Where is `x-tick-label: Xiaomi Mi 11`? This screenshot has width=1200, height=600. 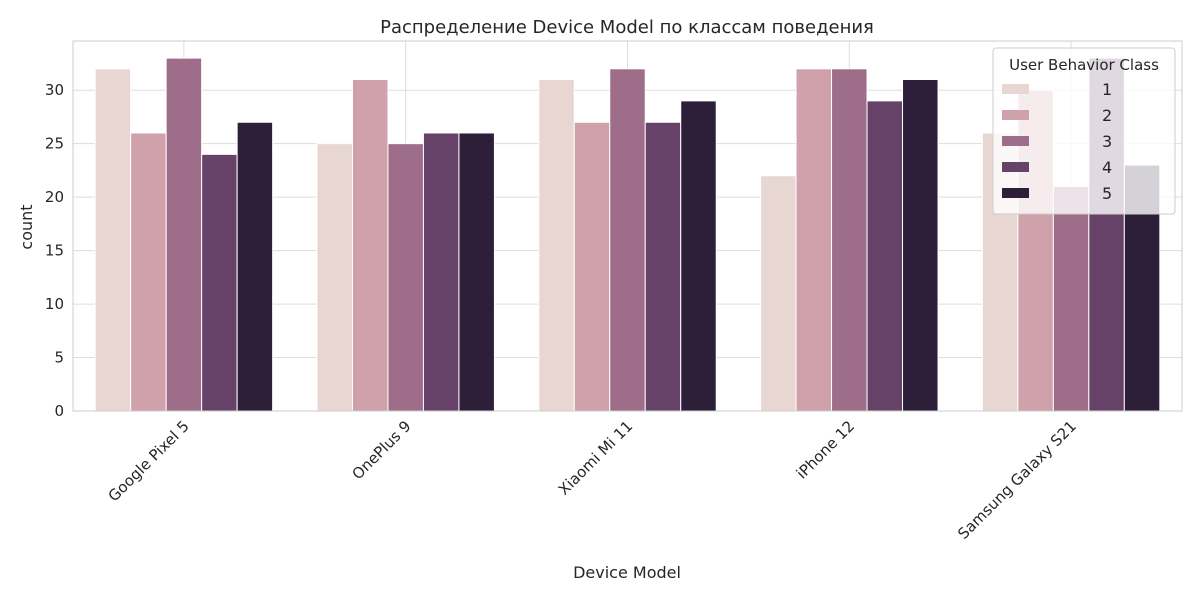
x-tick-label: Xiaomi Mi 11 is located at coordinates (596, 458).